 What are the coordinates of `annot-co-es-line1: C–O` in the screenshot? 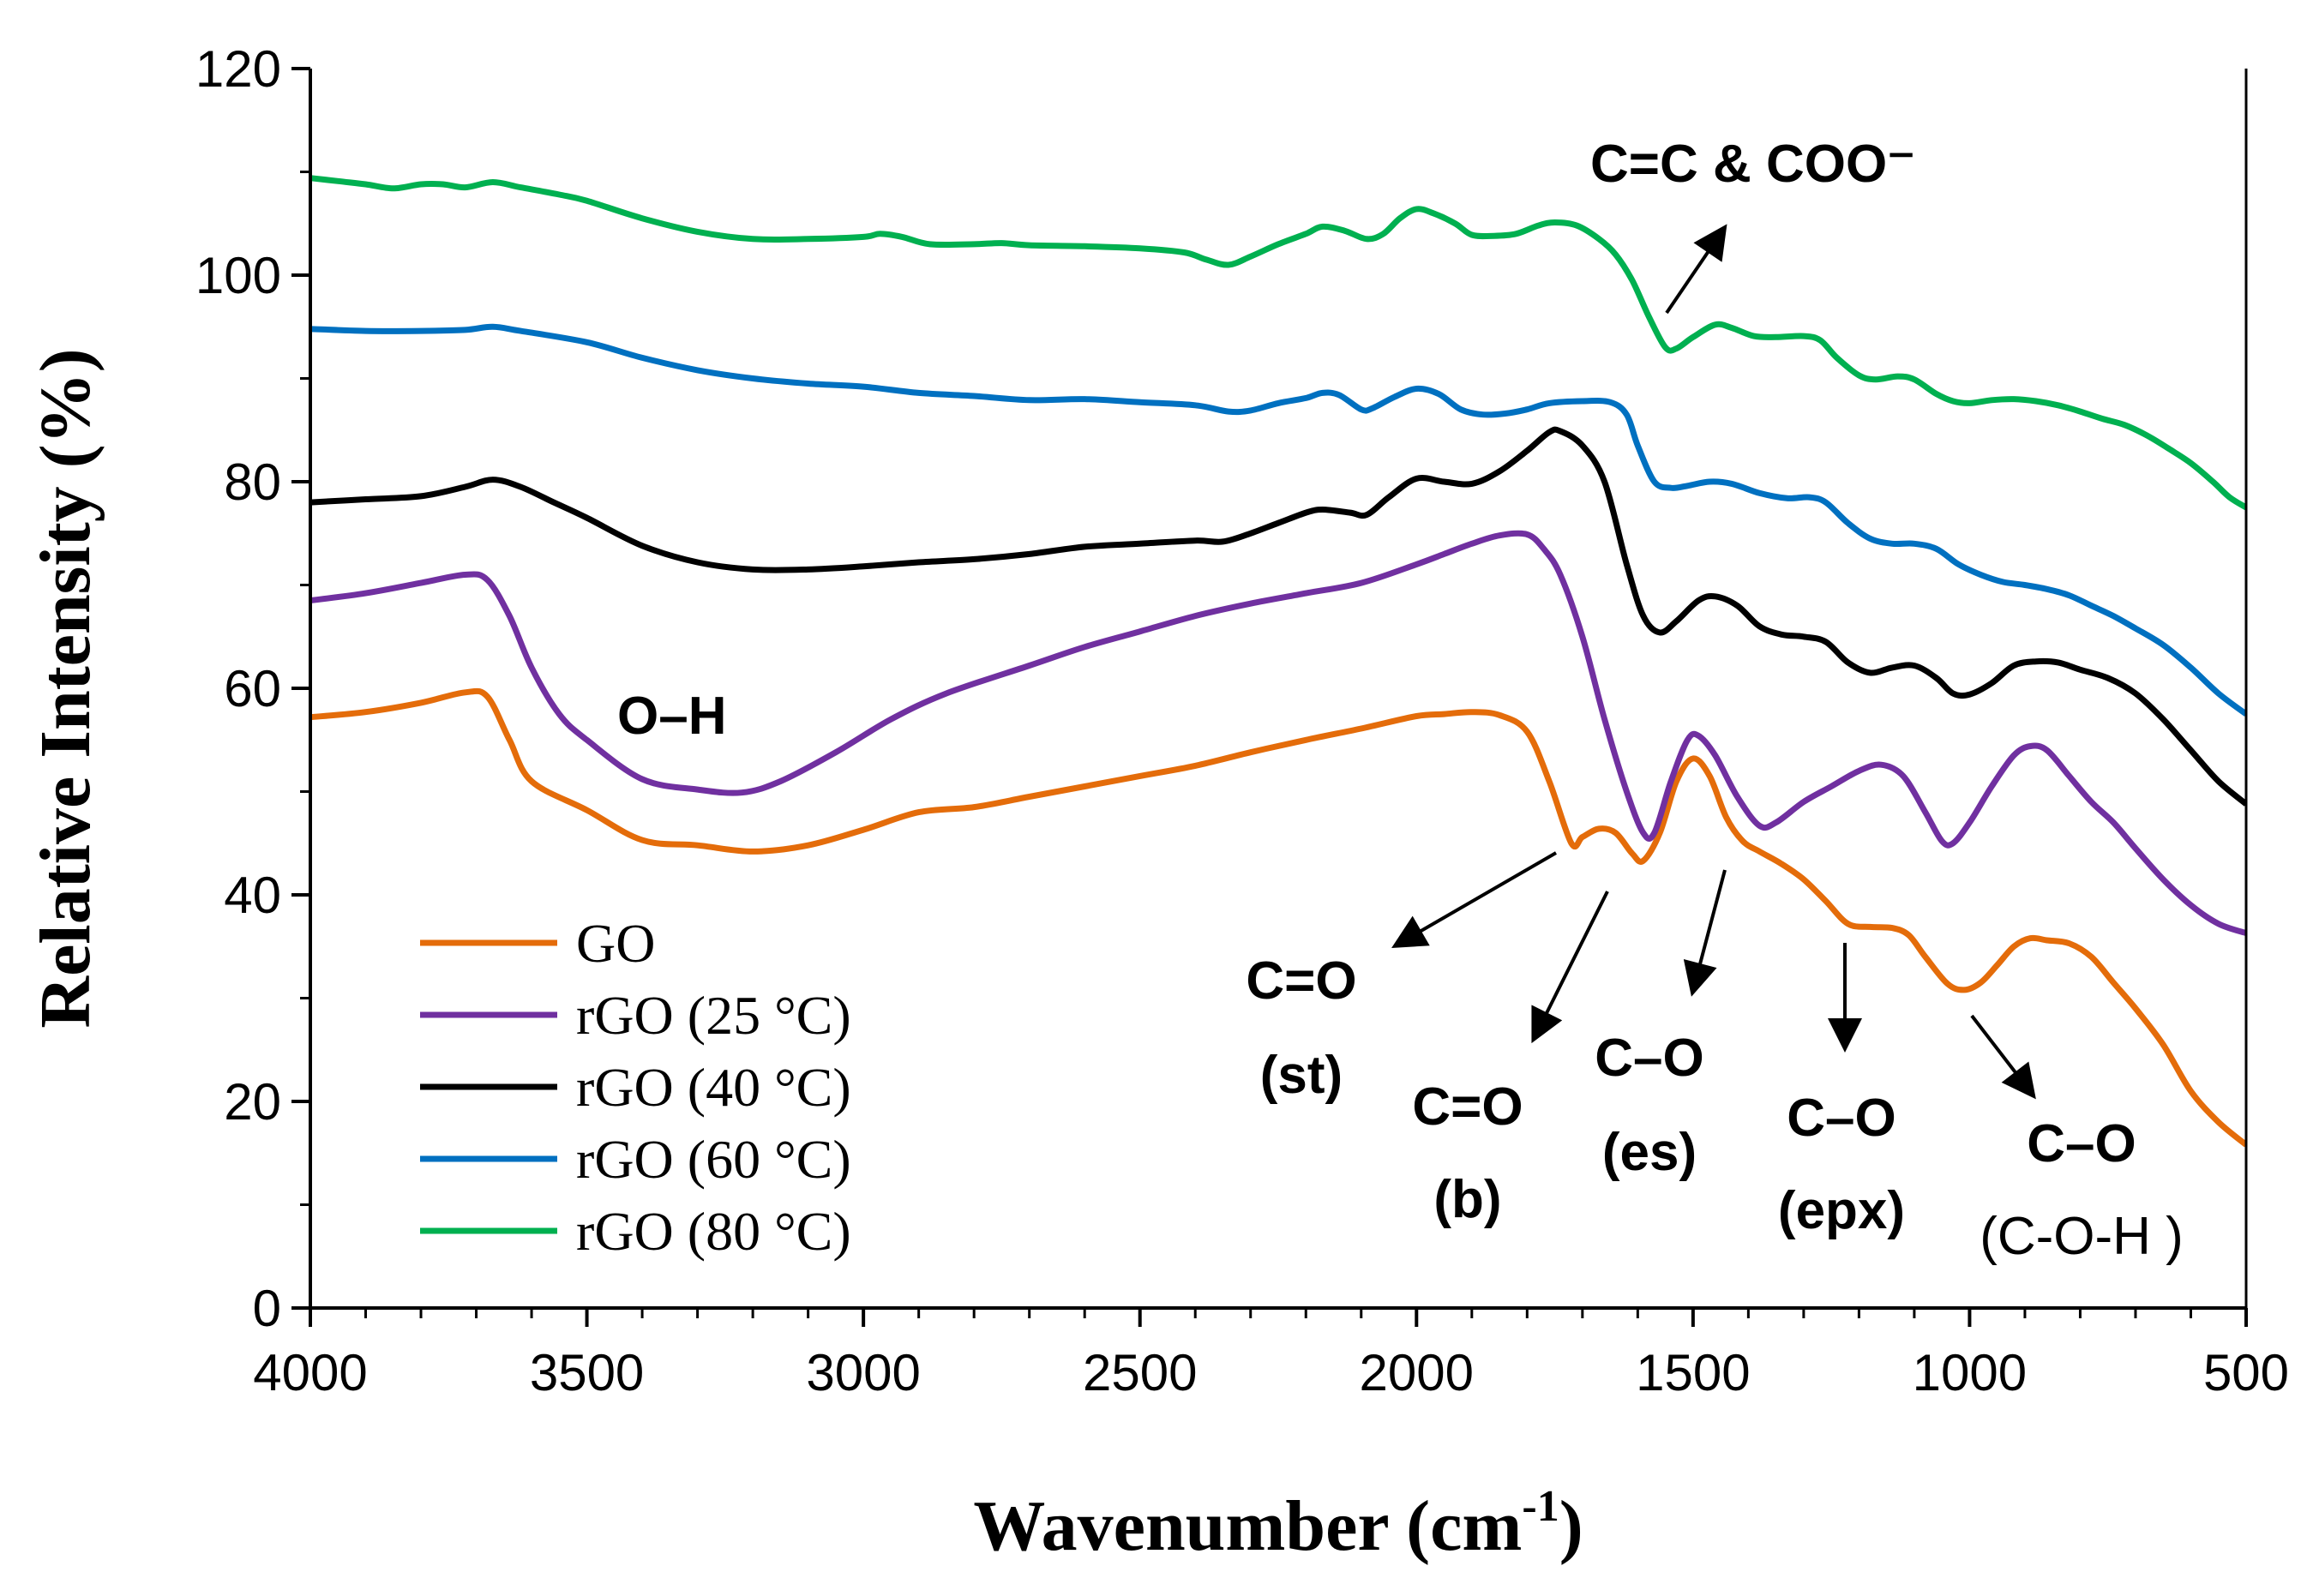 It's located at (1649, 1058).